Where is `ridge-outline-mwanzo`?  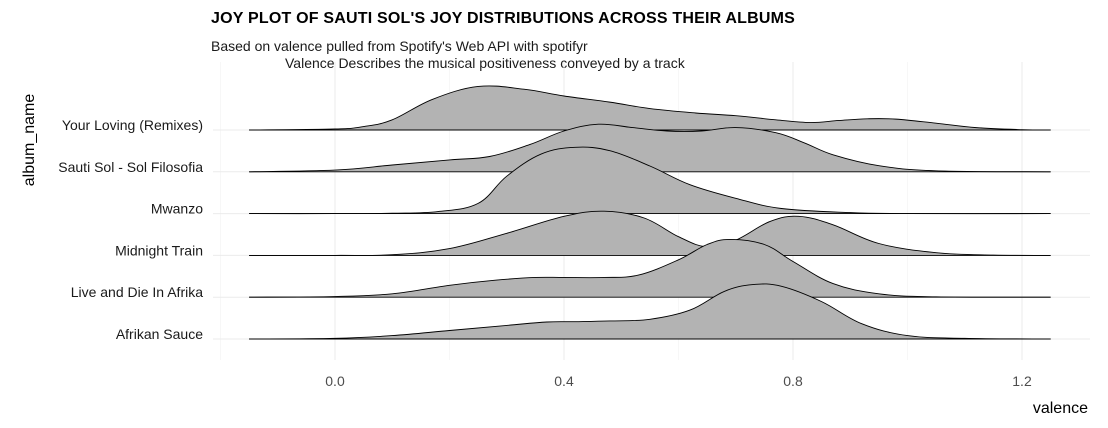
ridge-outline-mwanzo is located at coordinates (650, 180).